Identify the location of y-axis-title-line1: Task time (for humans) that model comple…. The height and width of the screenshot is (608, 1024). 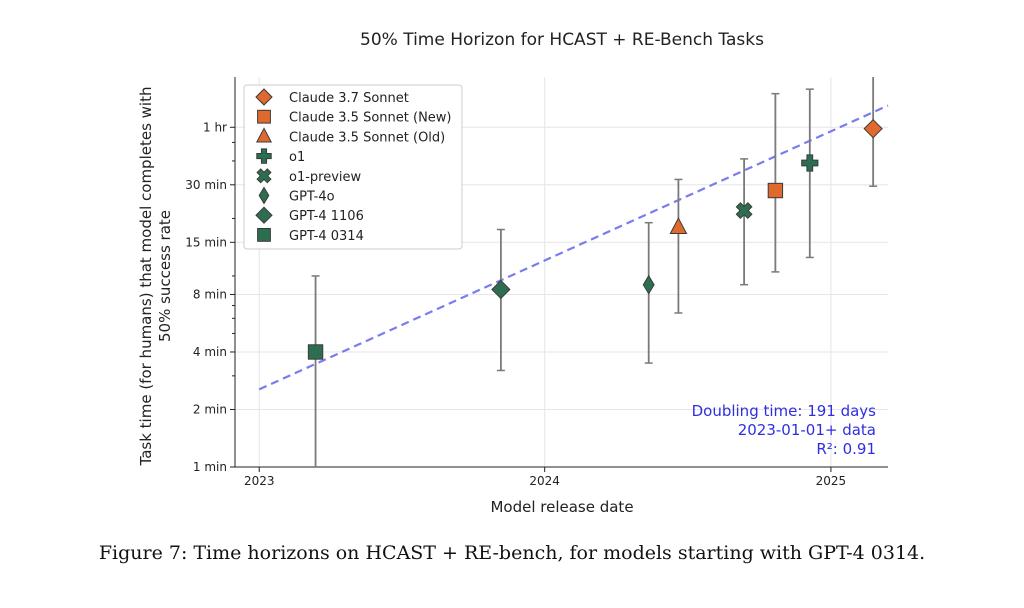
(146, 277).